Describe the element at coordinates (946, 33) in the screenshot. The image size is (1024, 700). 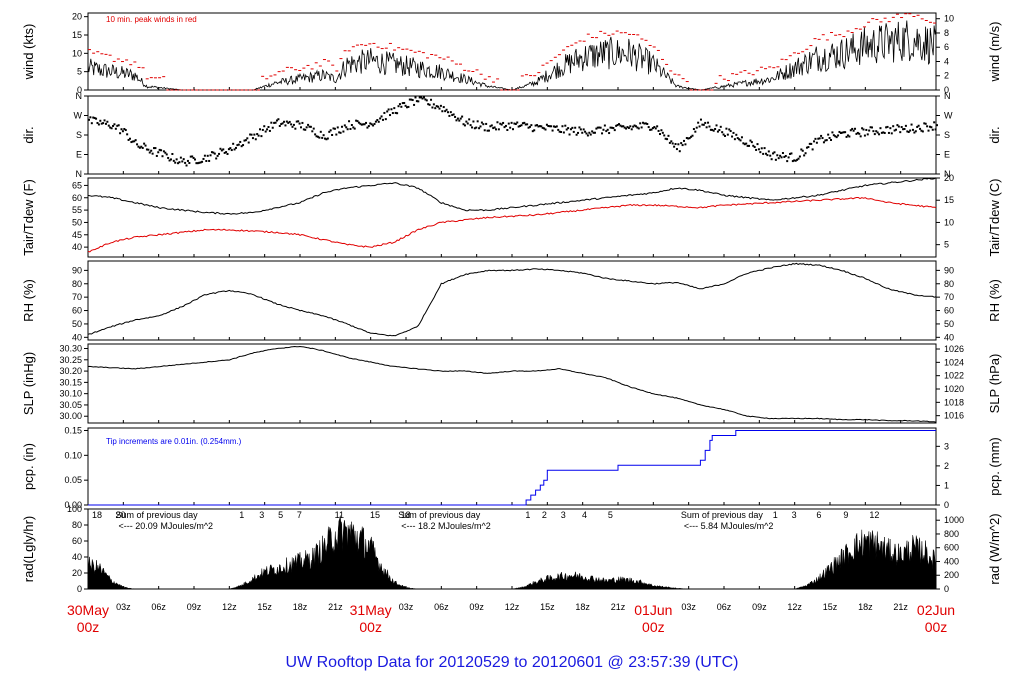
I see `wind-ytick-right-label: 8` at that location.